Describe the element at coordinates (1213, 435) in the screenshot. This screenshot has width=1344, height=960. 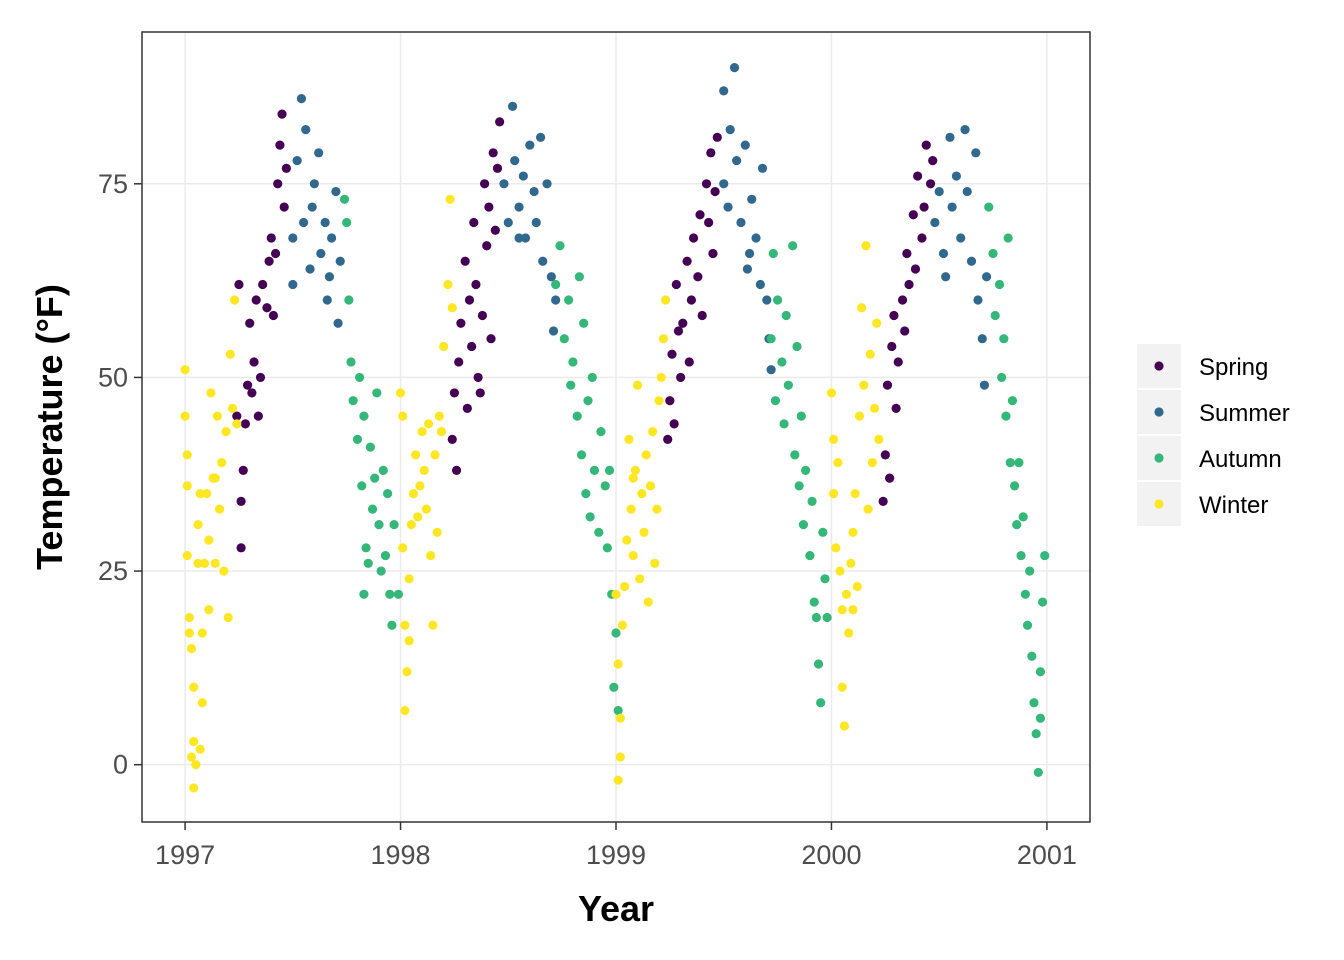
I see `legend: Spring Summer Autumn Winter` at that location.